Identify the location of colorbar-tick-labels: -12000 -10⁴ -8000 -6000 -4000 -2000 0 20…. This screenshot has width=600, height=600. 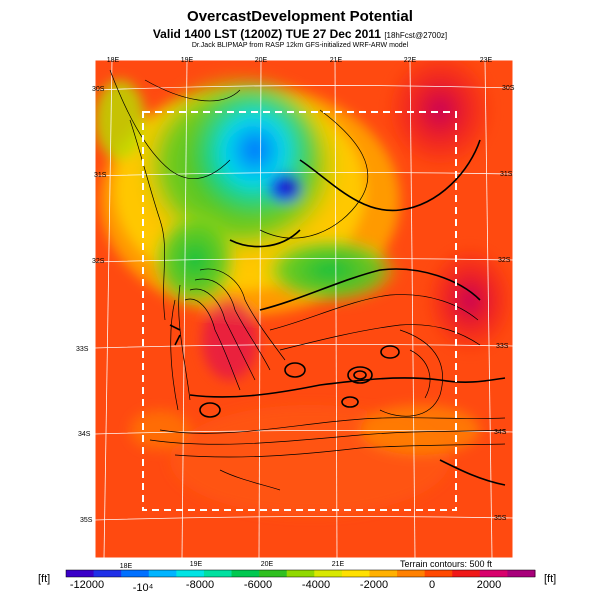
(285, 586).